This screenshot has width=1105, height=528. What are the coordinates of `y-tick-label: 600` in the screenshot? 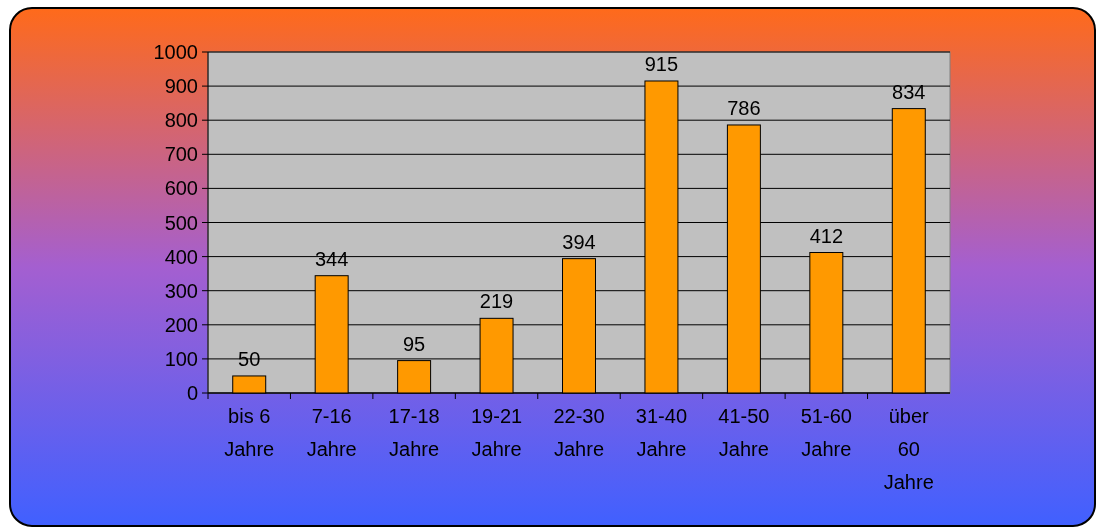 It's located at (181, 188).